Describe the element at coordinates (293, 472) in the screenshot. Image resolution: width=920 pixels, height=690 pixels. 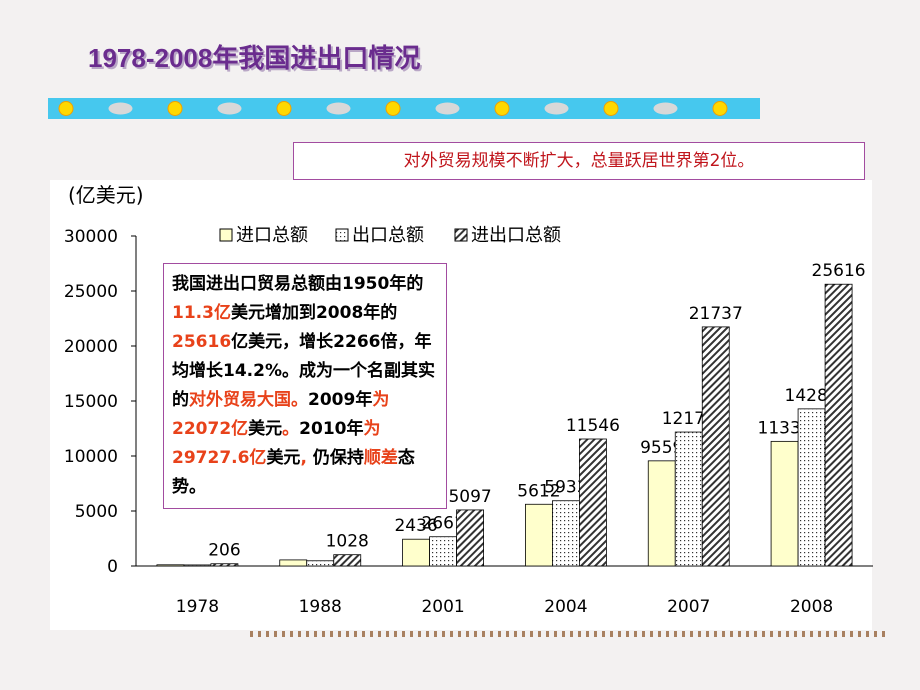
I see `note-text: 态势。` at that location.